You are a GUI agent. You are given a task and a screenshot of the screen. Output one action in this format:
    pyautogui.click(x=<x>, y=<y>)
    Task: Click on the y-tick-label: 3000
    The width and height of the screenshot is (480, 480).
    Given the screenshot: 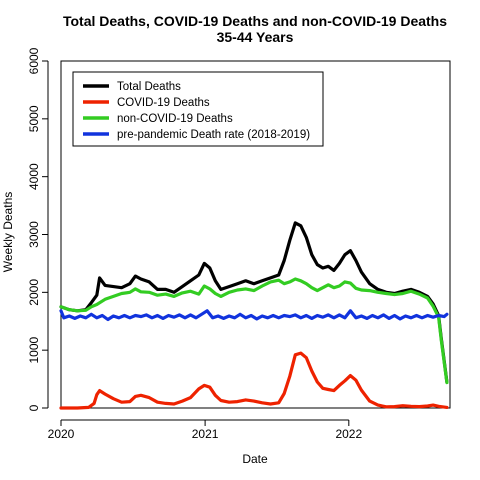 What is the action you would take?
    pyautogui.click(x=34, y=234)
    